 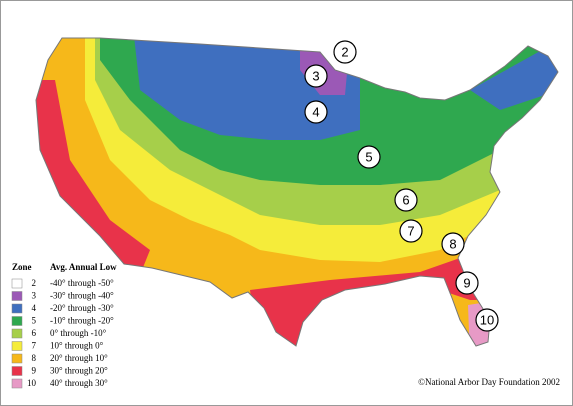 What do you see at coordinates (34, 371) in the screenshot?
I see `legend-zone: 9` at bounding box center [34, 371].